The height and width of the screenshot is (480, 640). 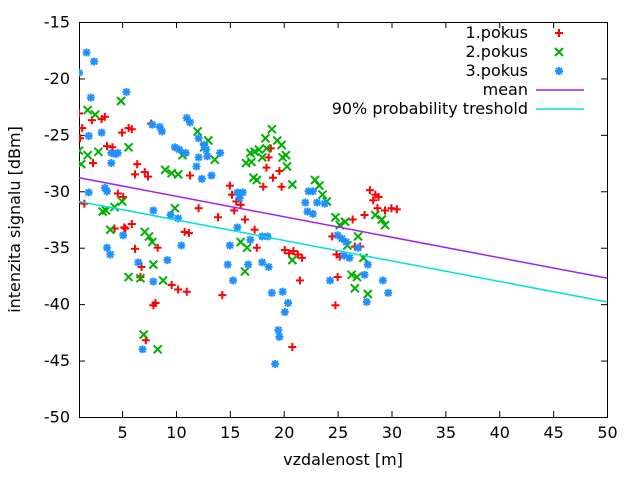 What do you see at coordinates (430, 108) in the screenshot?
I see `legend-label: 90% probability treshold` at bounding box center [430, 108].